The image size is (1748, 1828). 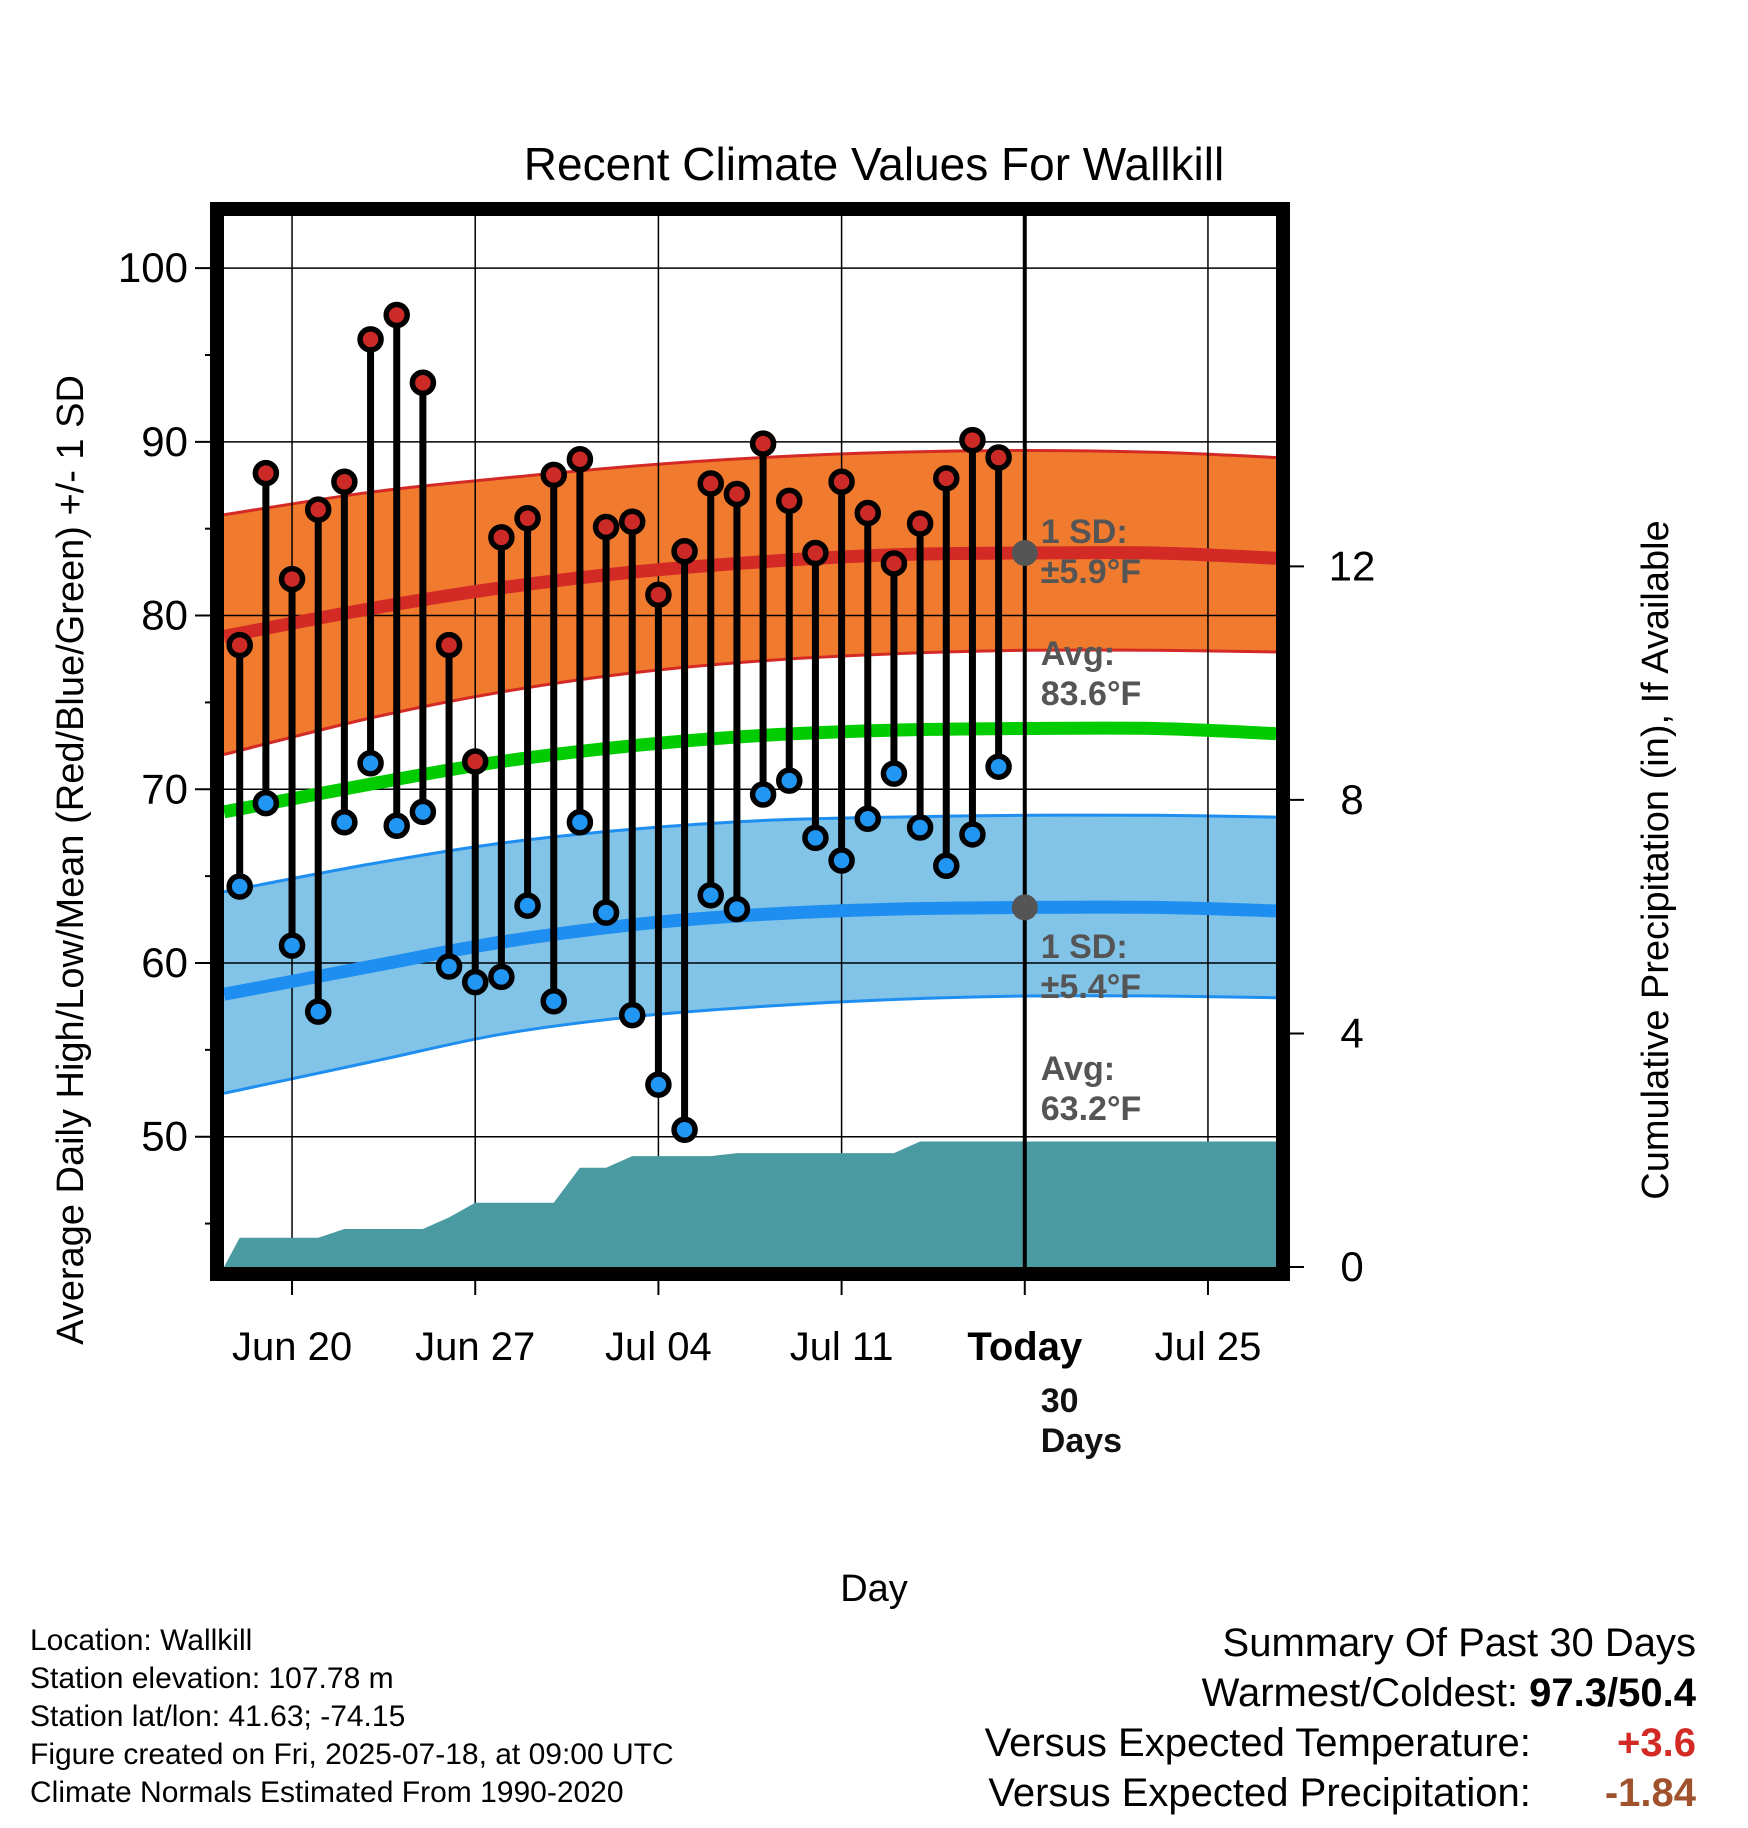 What do you see at coordinates (1612, 1693) in the screenshot?
I see `warmest-coldest-value: 97.3/50.4` at bounding box center [1612, 1693].